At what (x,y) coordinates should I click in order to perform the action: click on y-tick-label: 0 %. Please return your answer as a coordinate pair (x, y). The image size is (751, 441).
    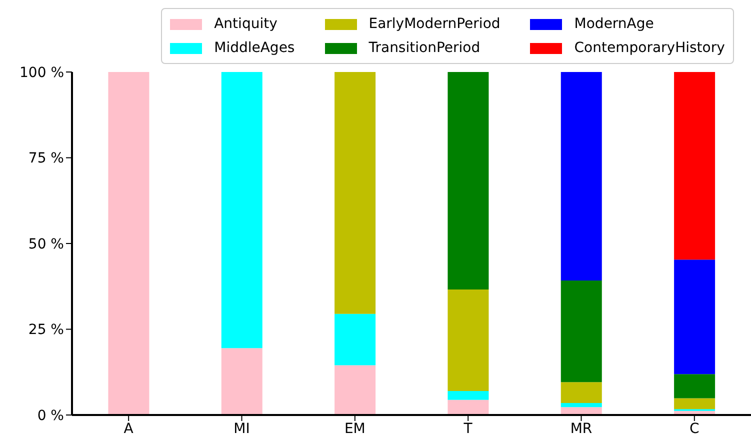
    Looking at the image, I should click on (50, 416).